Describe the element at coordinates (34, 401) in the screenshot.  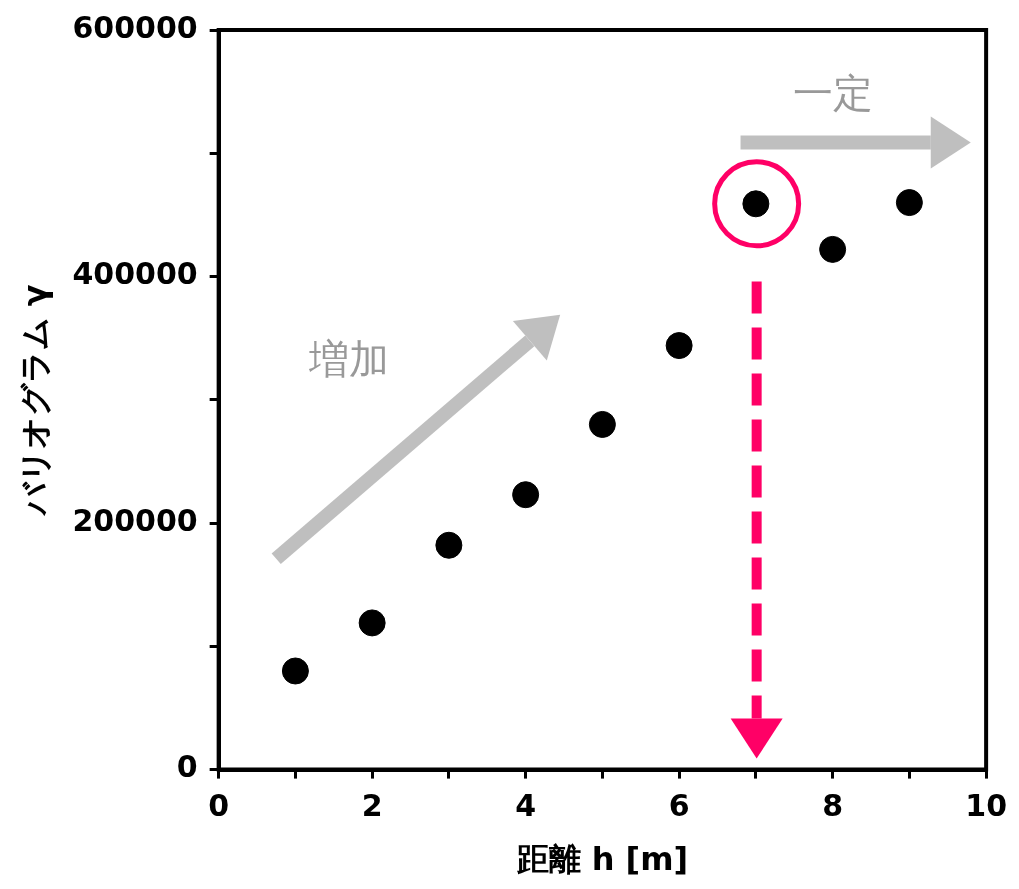
I see `y-axis-title: バリオグラム γ` at that location.